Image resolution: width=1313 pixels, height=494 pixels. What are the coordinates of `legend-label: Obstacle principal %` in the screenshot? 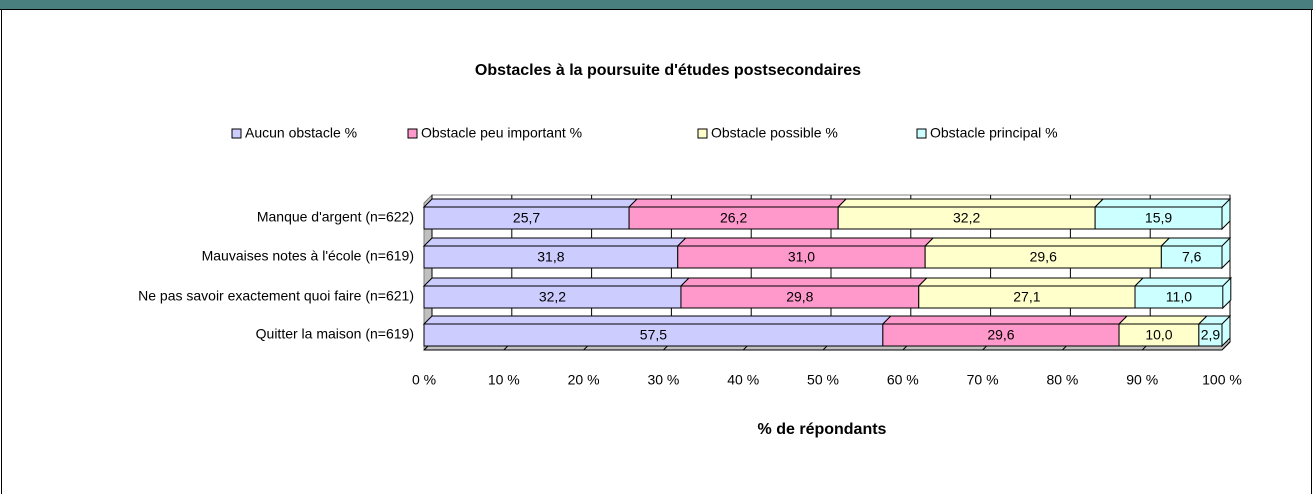 It's located at (994, 133).